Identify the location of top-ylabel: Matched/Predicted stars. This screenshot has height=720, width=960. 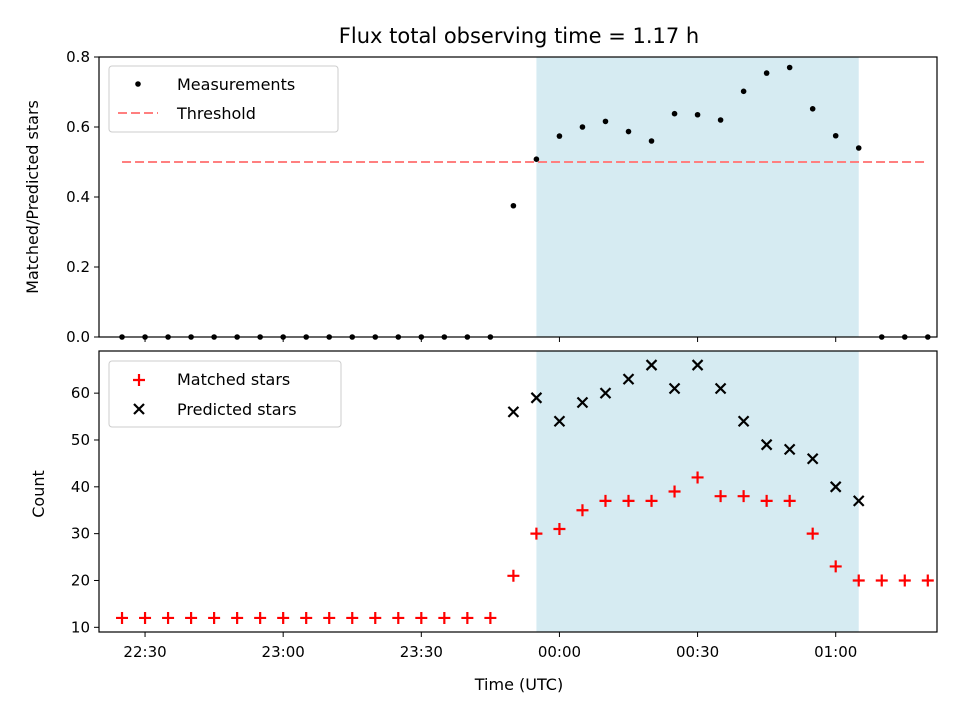
(32, 197).